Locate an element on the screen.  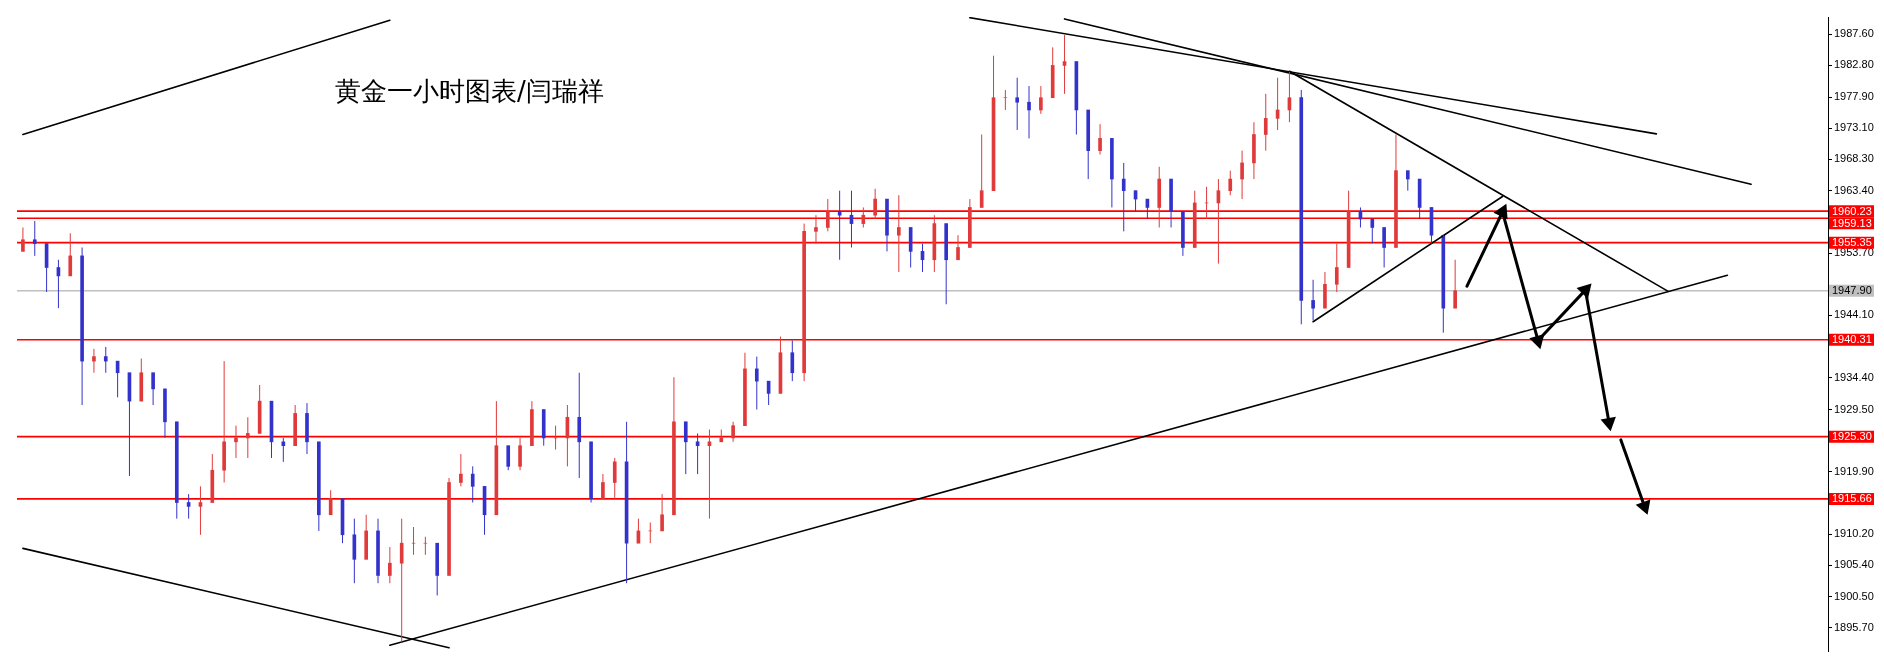
ref-line-label: 1955.35 is located at coordinates (1852, 242).